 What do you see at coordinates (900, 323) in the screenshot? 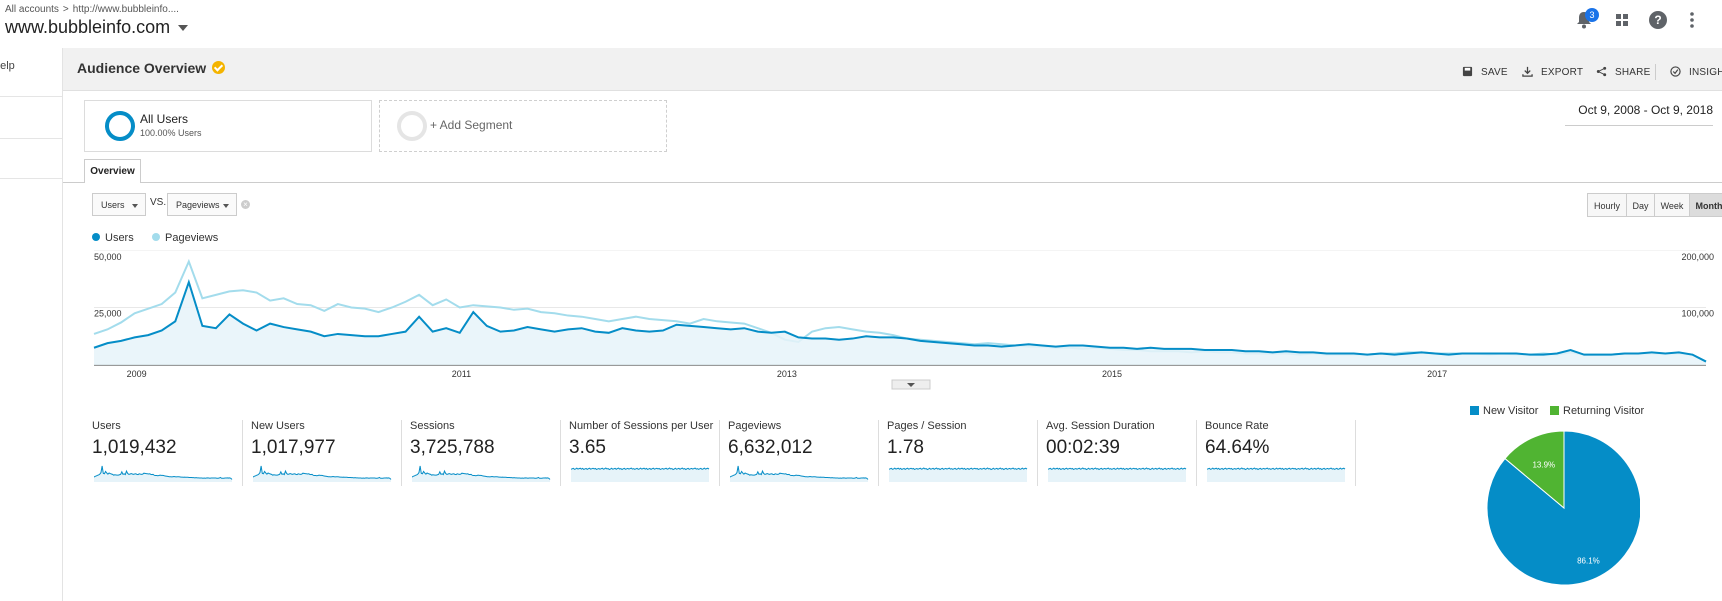
I see `series-users-area` at bounding box center [900, 323].